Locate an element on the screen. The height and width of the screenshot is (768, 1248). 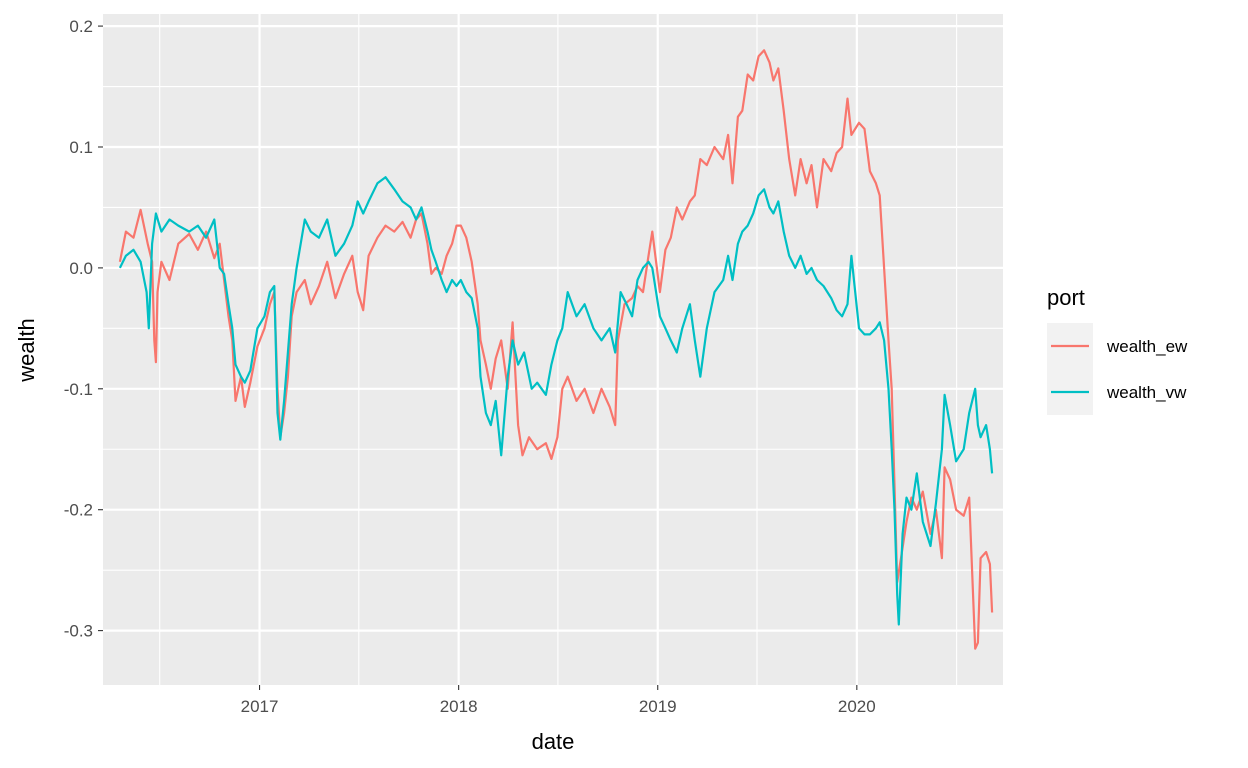
x-tick-label: 2019 is located at coordinates (658, 706).